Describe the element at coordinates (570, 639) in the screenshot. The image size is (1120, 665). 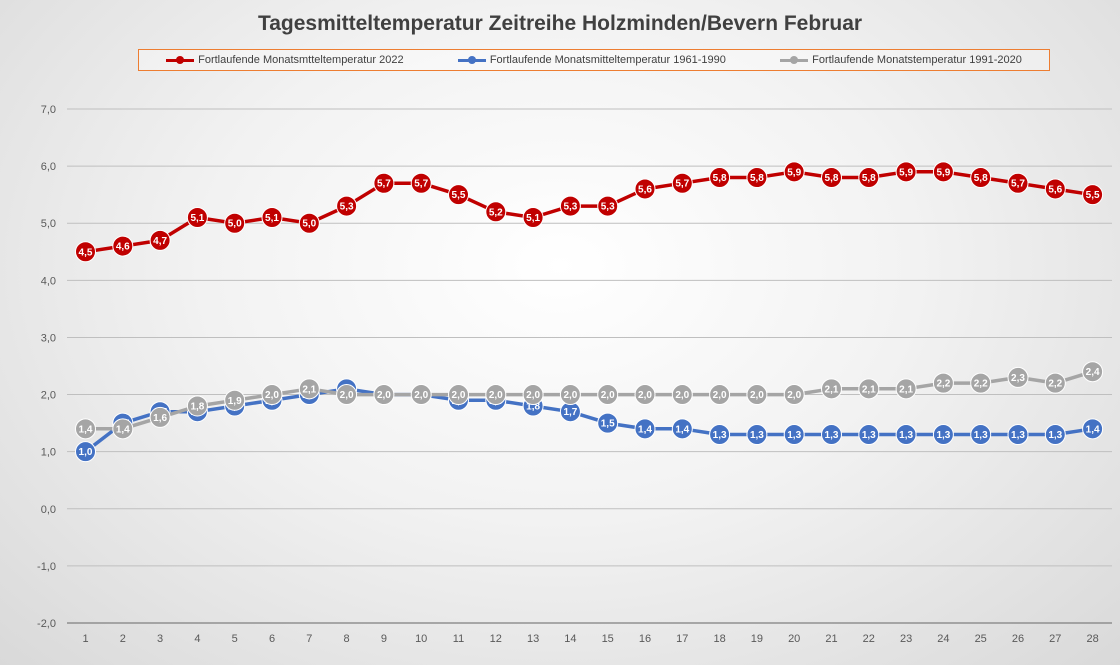
I see `x-tick-label: 14` at that location.